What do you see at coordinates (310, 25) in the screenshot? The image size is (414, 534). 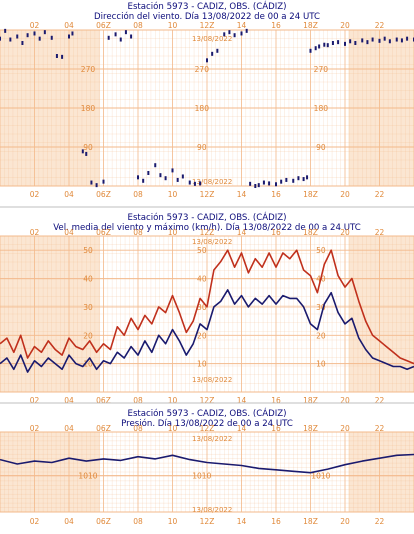 I see `x-tick-label-top: 18Z` at bounding box center [310, 25].